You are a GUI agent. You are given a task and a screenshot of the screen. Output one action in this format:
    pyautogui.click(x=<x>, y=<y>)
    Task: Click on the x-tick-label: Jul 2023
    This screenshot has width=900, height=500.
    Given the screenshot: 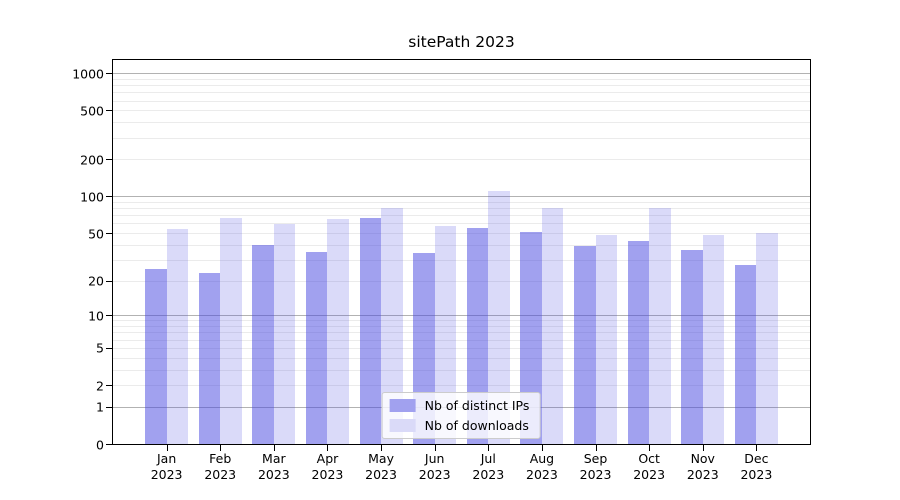 What is the action you would take?
    pyautogui.click(x=488, y=467)
    